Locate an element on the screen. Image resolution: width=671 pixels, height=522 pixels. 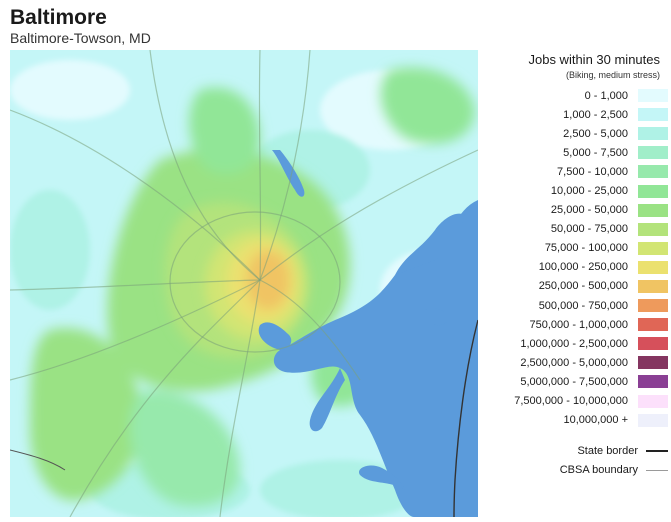
legend-bin: 250,000 - 500,000 is located at coordinates (578, 286).